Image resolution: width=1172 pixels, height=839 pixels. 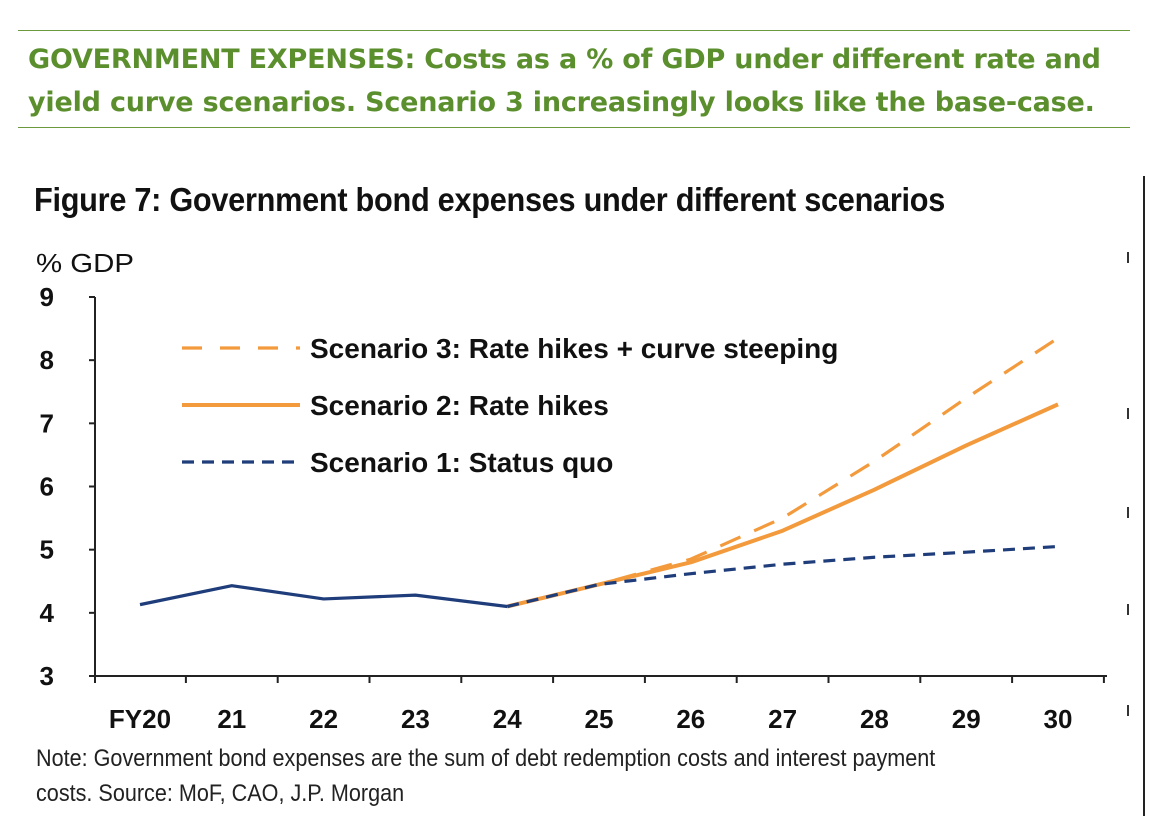 I want to click on x-tick-label: 25, so click(x=599, y=719).